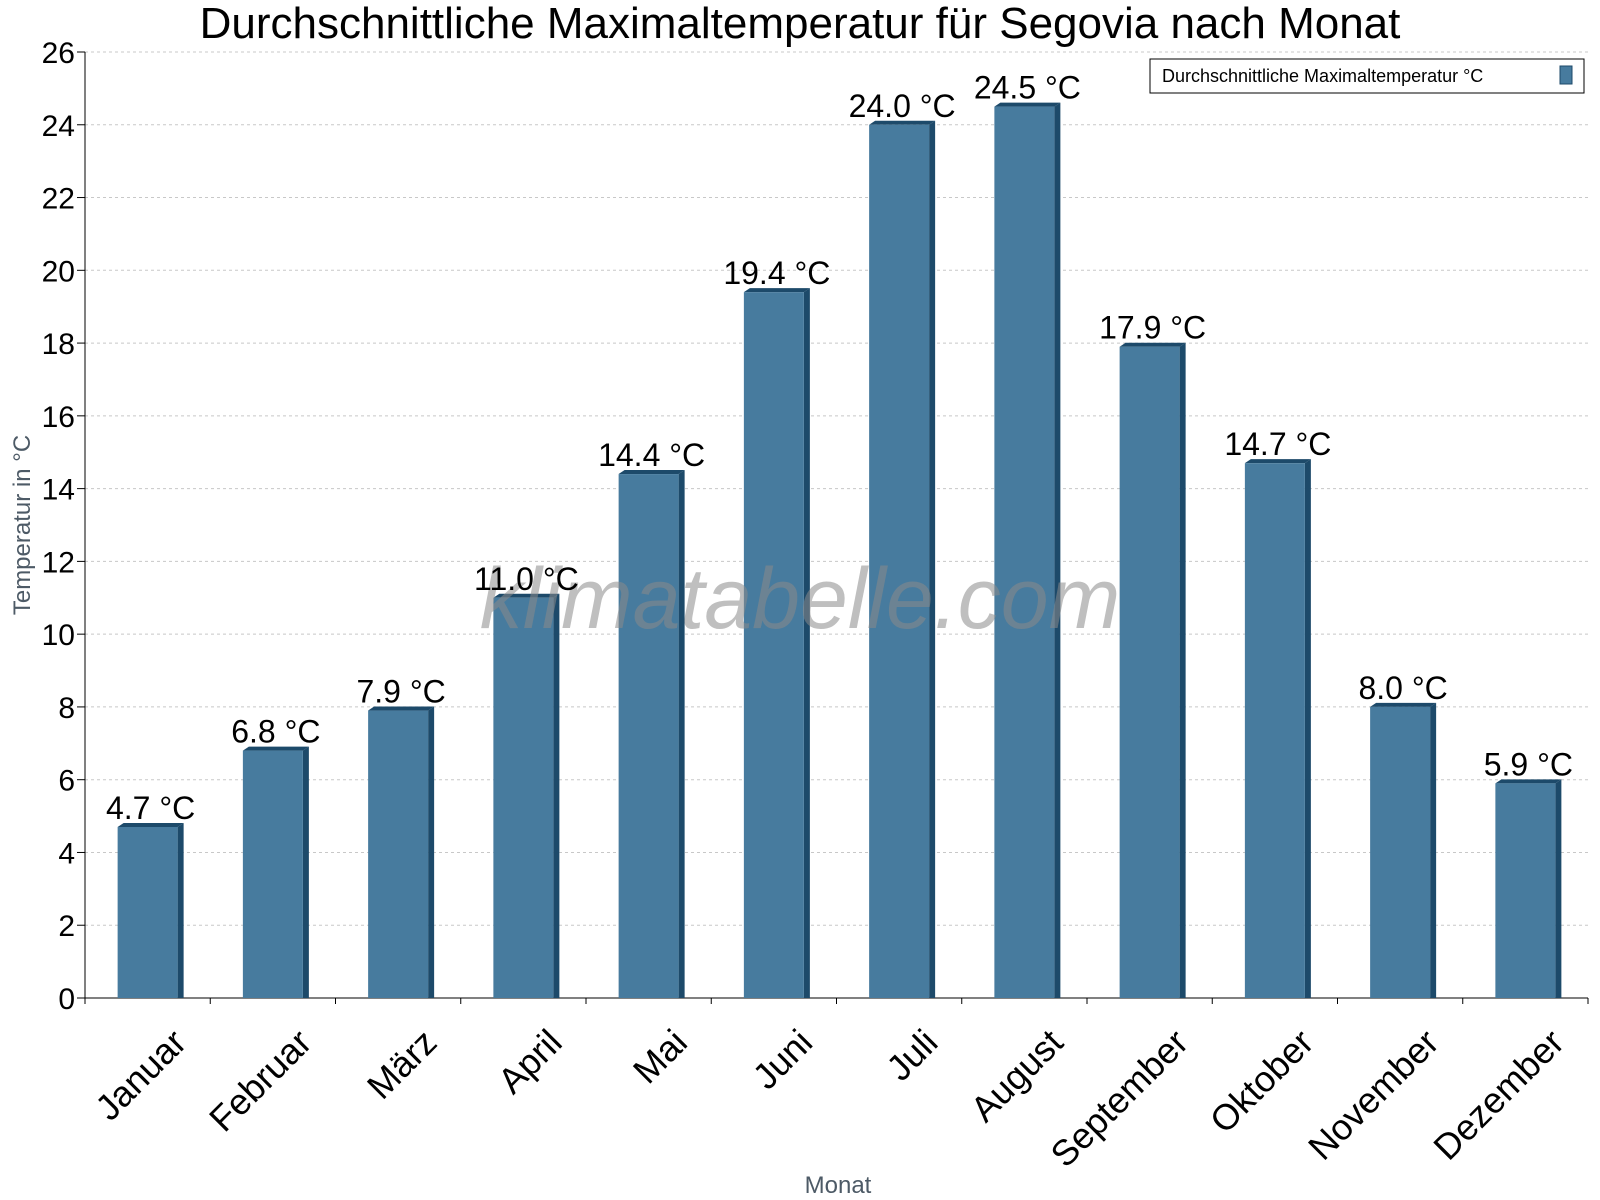  Describe the element at coordinates (66, 708) in the screenshot. I see `y-tick-label: 8` at that location.